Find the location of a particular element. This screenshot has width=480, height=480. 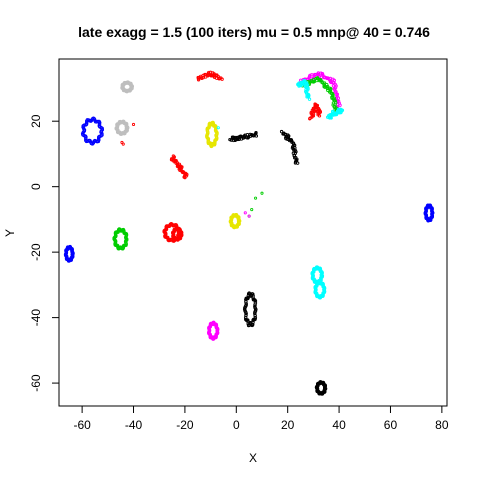

y-axis: -60 -40 -20 0 20 is located at coordinates (44, 253).